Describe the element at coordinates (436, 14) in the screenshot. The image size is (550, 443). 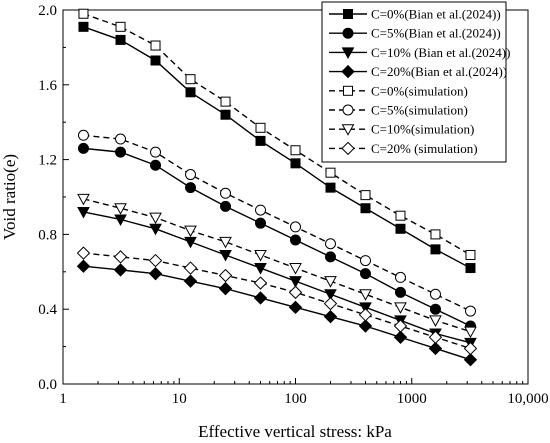
I see `legend-label: C=0%(Bian et al.(2024))` at that location.